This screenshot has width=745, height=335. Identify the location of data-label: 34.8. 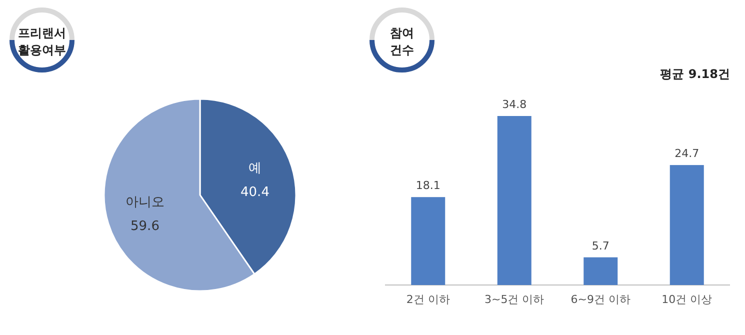
(514, 104).